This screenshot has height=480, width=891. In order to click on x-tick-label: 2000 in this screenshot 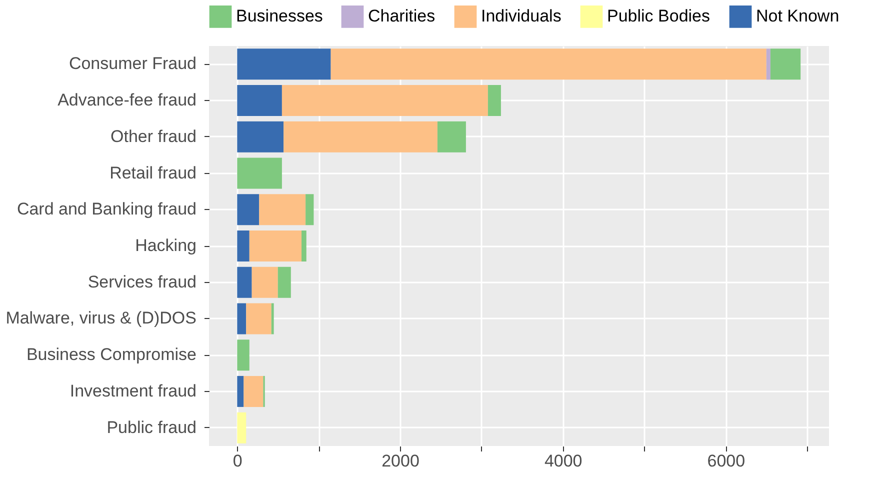, I will do `click(401, 461)`.